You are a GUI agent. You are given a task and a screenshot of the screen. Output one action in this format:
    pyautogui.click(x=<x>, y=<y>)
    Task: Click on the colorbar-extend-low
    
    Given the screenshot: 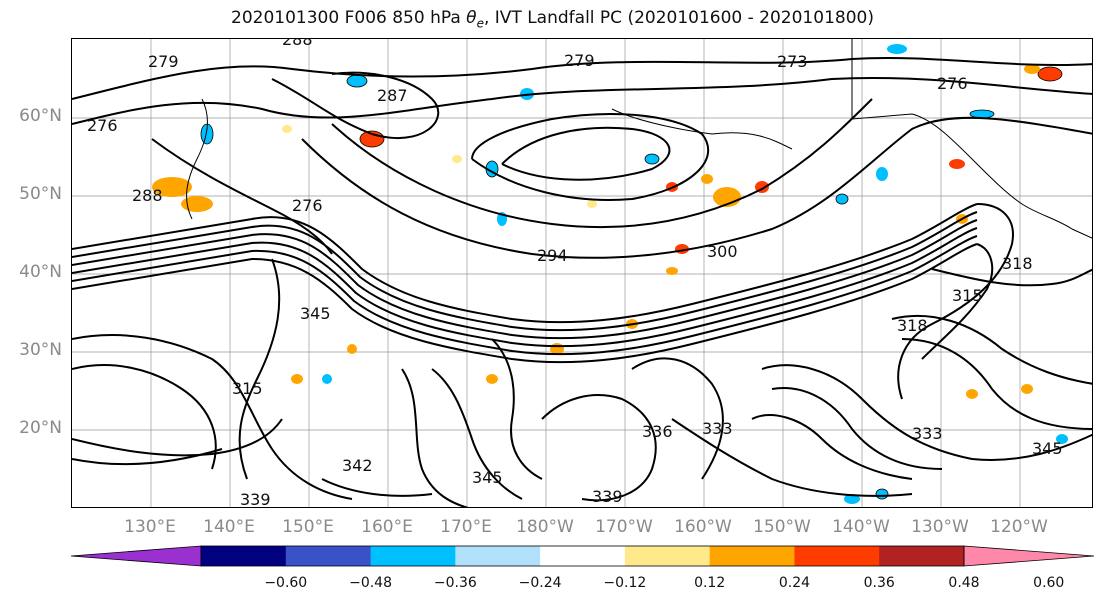 What is the action you would take?
    pyautogui.click(x=136, y=556)
    